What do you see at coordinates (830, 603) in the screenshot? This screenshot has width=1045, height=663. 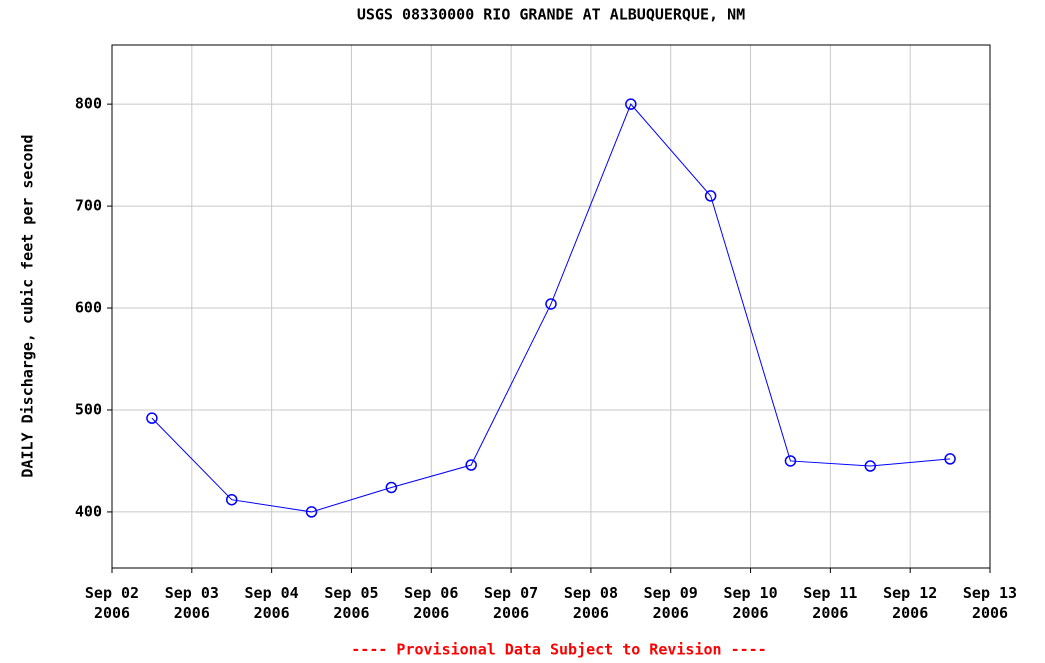 I see `x-tick-label: Sep 11 2006` at bounding box center [830, 603].